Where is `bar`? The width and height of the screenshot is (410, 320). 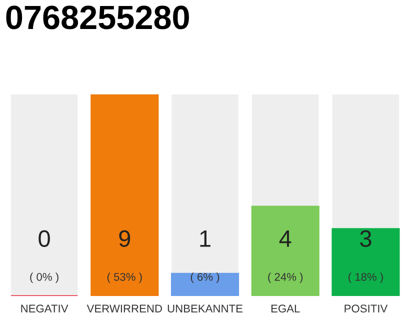
bar is located at coordinates (205, 284).